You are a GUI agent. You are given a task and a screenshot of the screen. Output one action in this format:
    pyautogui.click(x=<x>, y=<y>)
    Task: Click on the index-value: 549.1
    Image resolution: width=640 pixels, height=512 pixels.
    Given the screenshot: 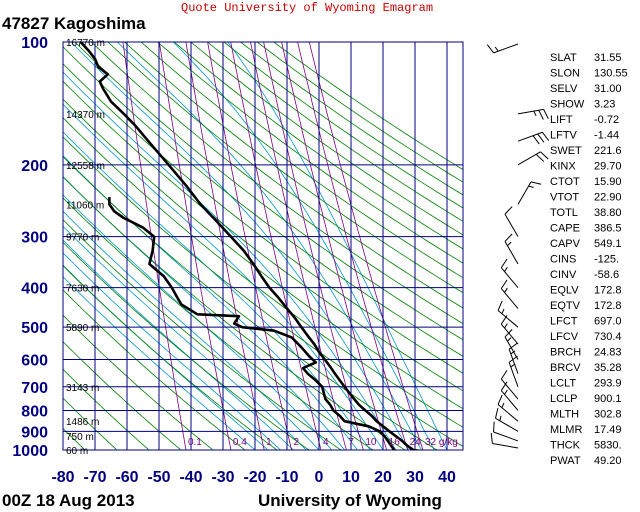 What is the action you would take?
    pyautogui.click(x=608, y=244)
    